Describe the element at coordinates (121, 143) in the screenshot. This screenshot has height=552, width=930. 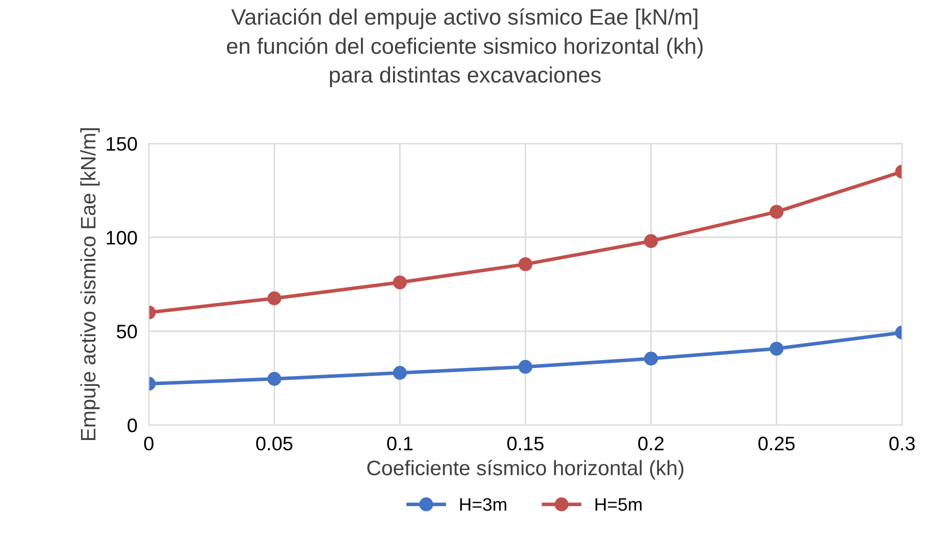
I see `y-tick-label: 150` at that location.